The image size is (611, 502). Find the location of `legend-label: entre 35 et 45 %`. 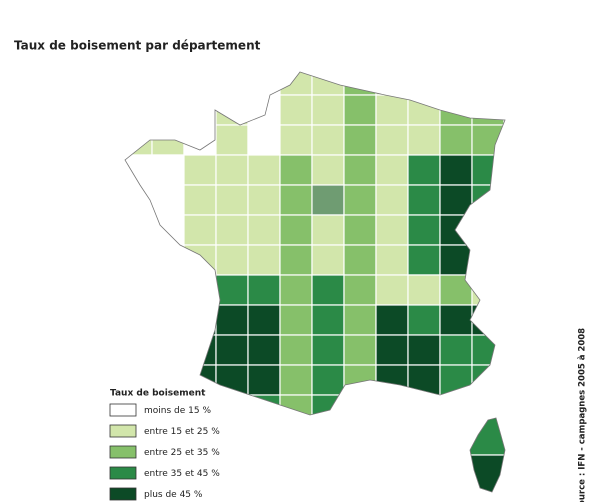

legend-label: entre 35 et 45 % is located at coordinates (182, 474).